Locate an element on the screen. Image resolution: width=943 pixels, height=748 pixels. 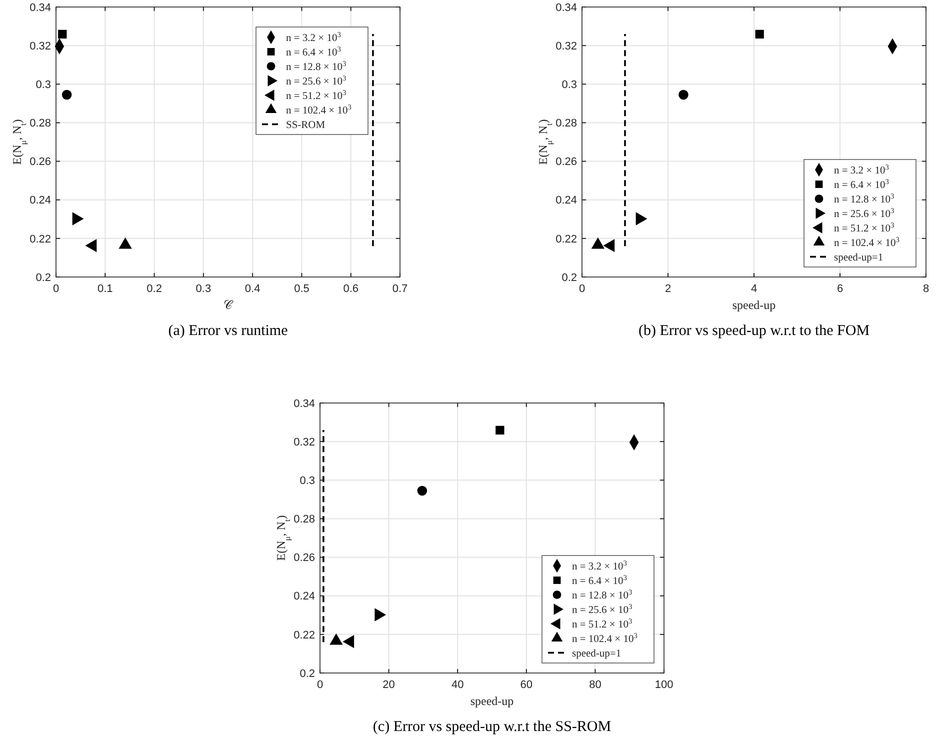
x-tick-label: 0.4 is located at coordinates (252, 289).